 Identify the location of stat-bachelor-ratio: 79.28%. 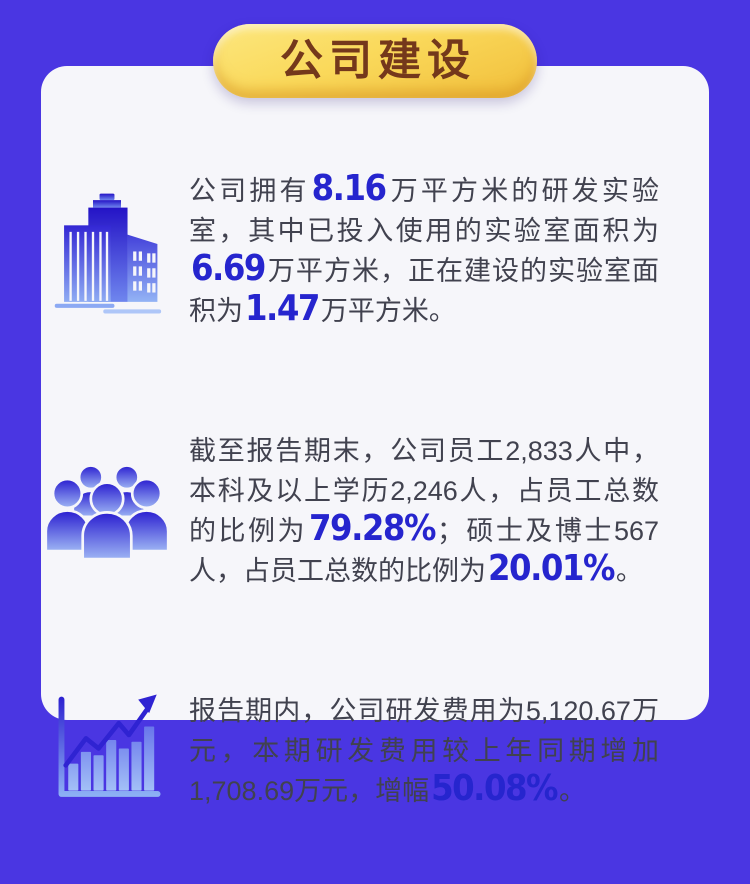
(372, 528).